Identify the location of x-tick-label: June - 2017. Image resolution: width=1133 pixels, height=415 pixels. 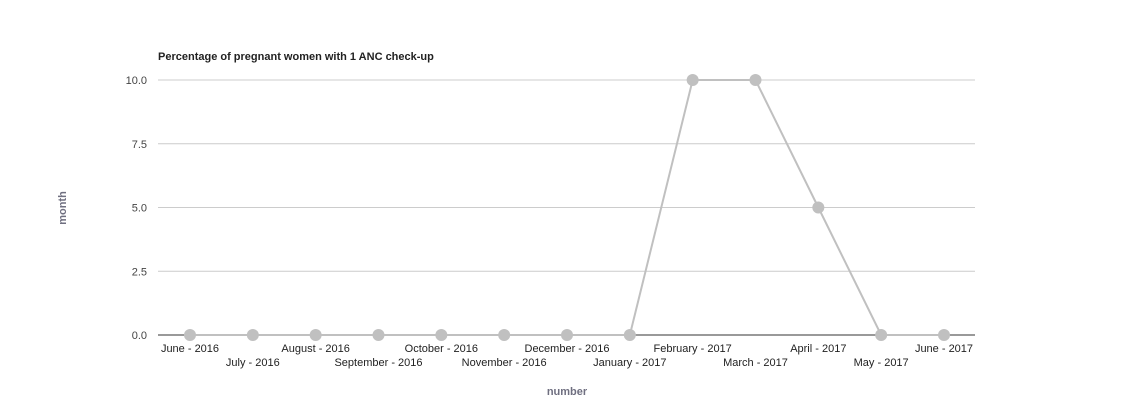
(944, 349).